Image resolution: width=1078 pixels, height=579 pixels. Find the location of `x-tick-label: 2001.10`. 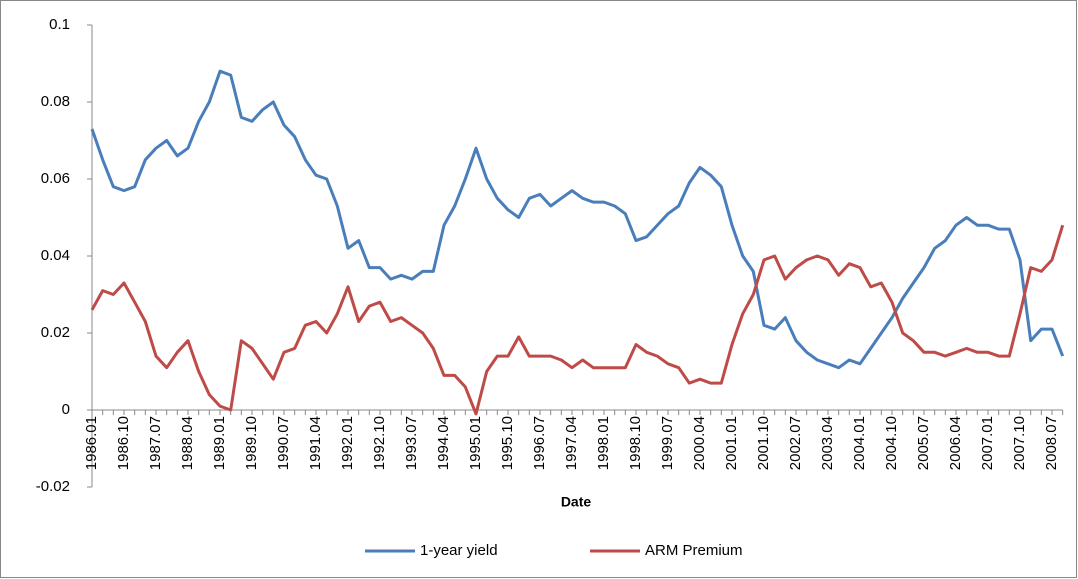

x-tick-label: 2001.10 is located at coordinates (763, 443).